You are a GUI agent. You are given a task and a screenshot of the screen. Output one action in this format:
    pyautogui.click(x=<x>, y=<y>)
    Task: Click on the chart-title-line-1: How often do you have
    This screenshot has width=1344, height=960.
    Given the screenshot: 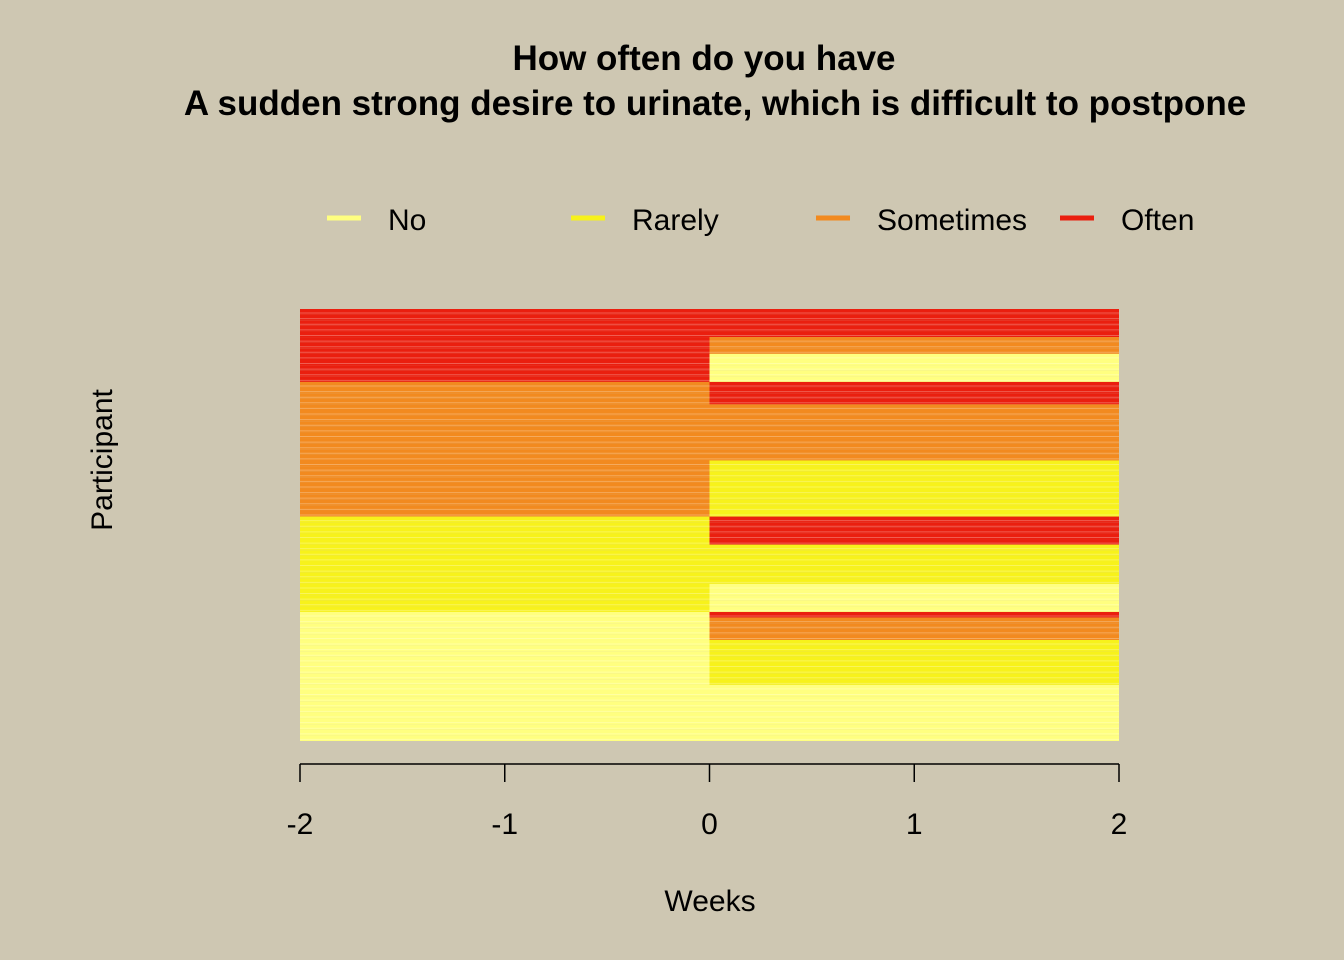 What is the action you would take?
    pyautogui.click(x=703, y=58)
    